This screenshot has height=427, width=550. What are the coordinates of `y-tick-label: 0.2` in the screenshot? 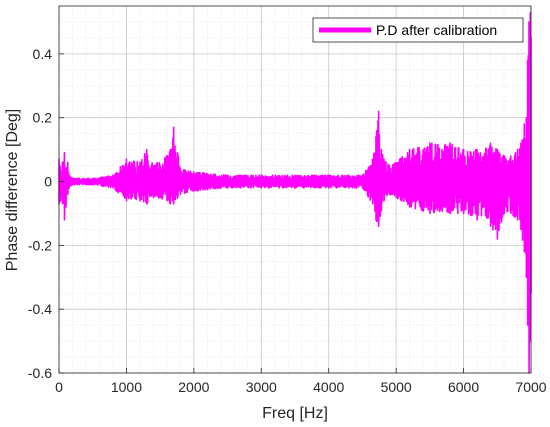 It's located at (43, 118).